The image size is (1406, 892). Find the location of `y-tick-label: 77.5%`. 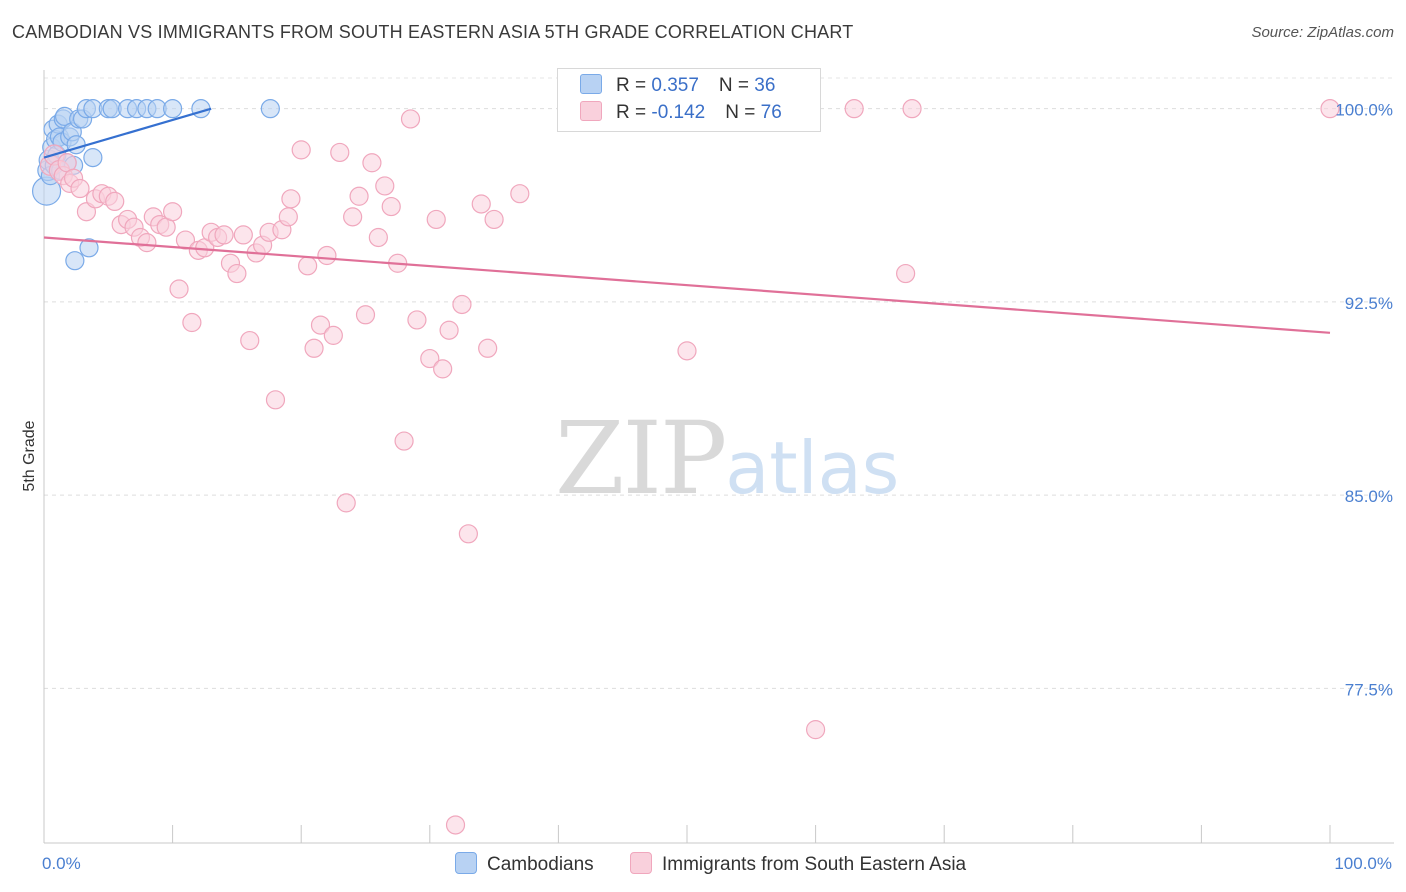

y-tick-label: 77.5% is located at coordinates (1369, 689).